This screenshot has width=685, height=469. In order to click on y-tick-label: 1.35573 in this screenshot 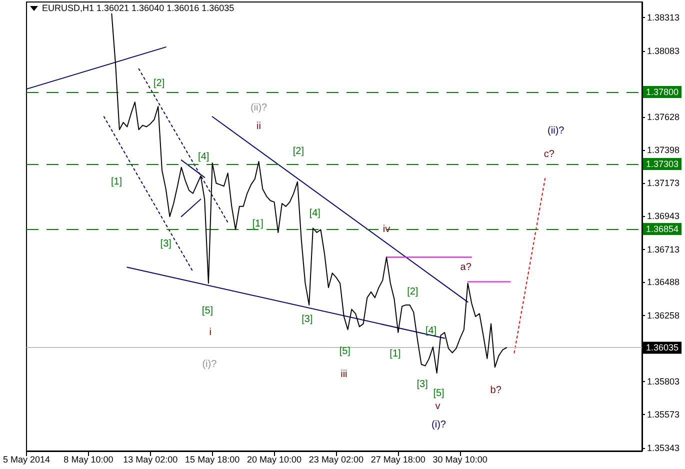, I will do `click(663, 415)`.